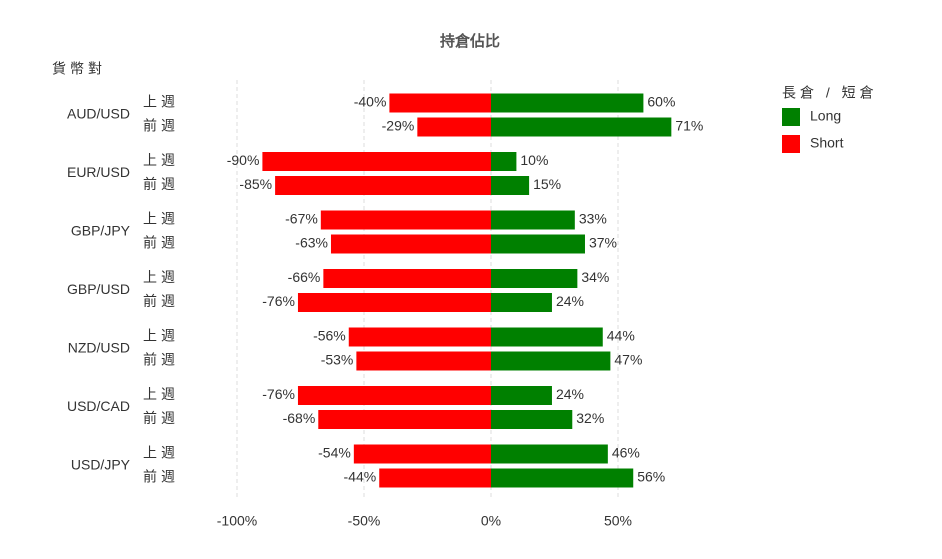  I want to click on data-label: -63%, so click(311, 243).